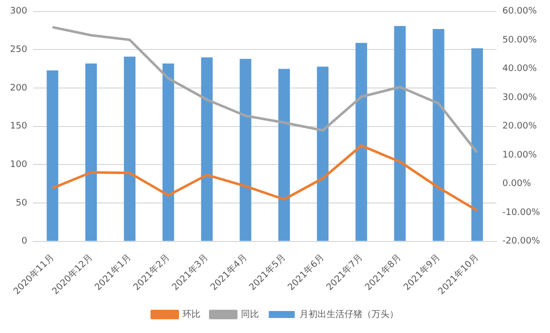 Image resolution: width=550 pixels, height=333 pixels. What do you see at coordinates (521, 241) in the screenshot?
I see `y2-tick-label: -20.00%` at bounding box center [521, 241].